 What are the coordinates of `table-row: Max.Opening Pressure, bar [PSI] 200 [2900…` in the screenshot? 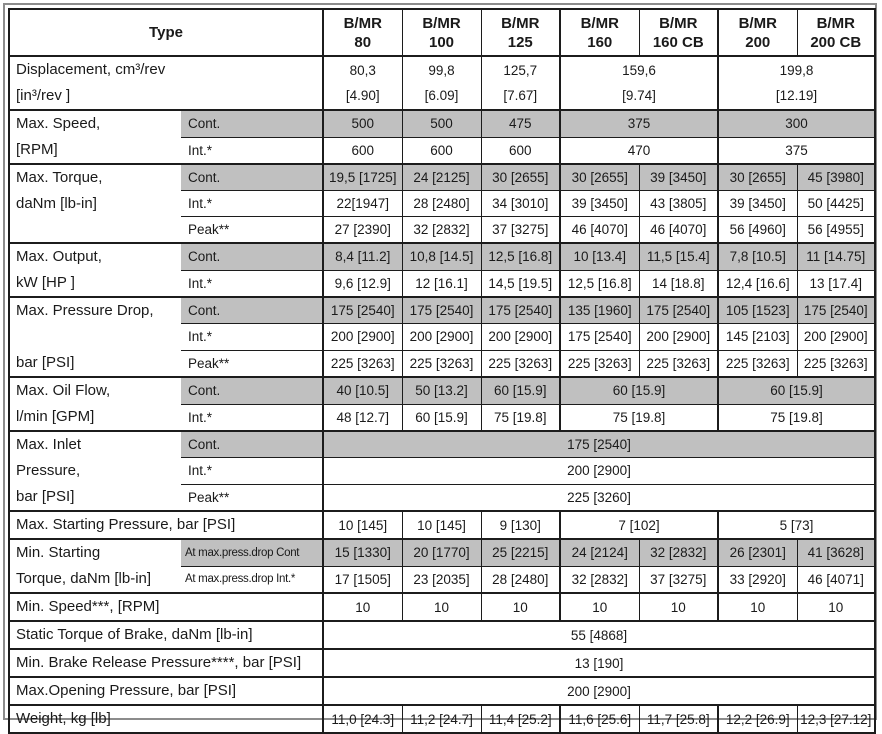 It's located at (442, 691).